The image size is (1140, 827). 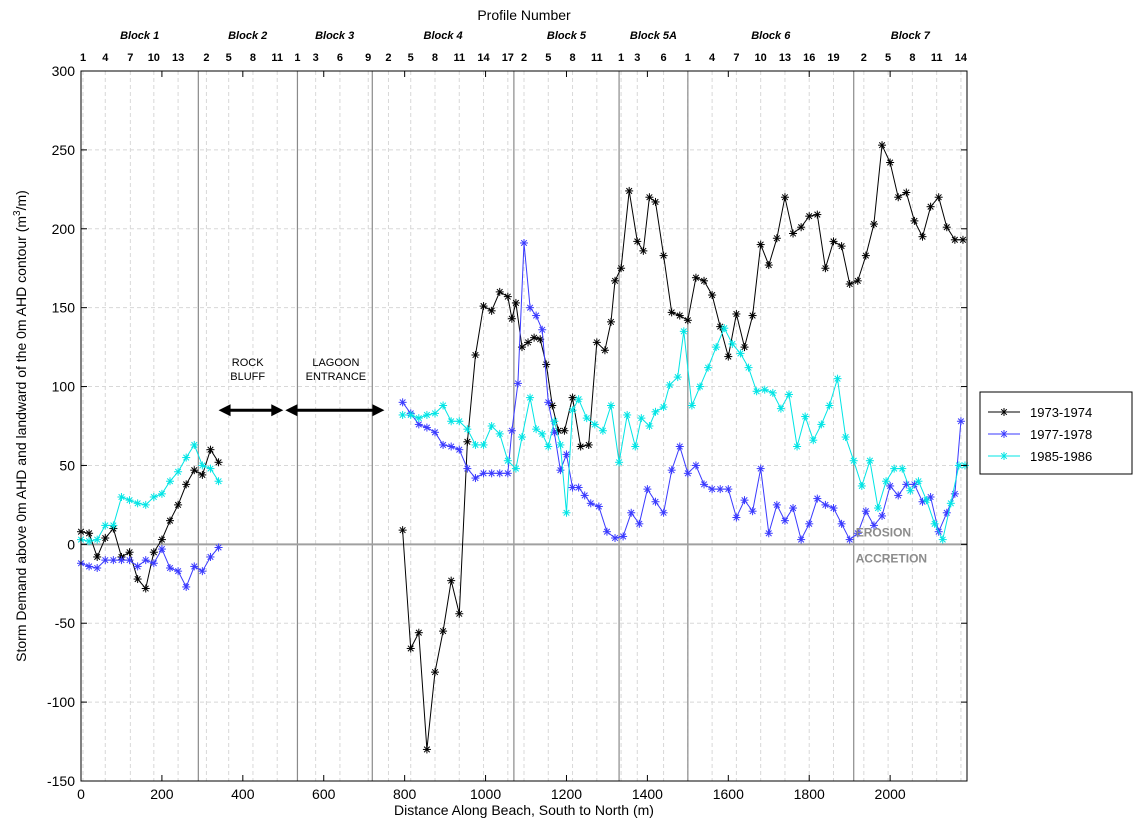 What do you see at coordinates (301, 387) in the screenshot?
I see `annotations: ROCK BLUFF LAGOON ENTRANCE` at bounding box center [301, 387].